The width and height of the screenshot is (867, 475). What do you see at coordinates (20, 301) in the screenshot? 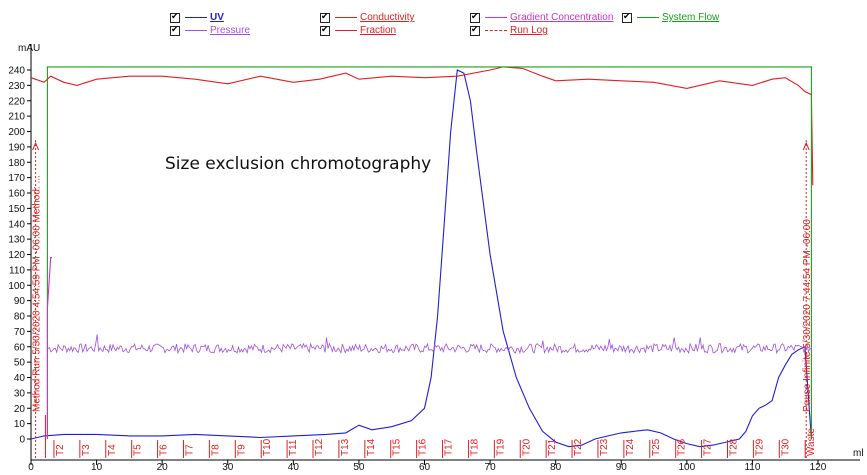
I see `y-tick-label: 90` at bounding box center [20, 301].